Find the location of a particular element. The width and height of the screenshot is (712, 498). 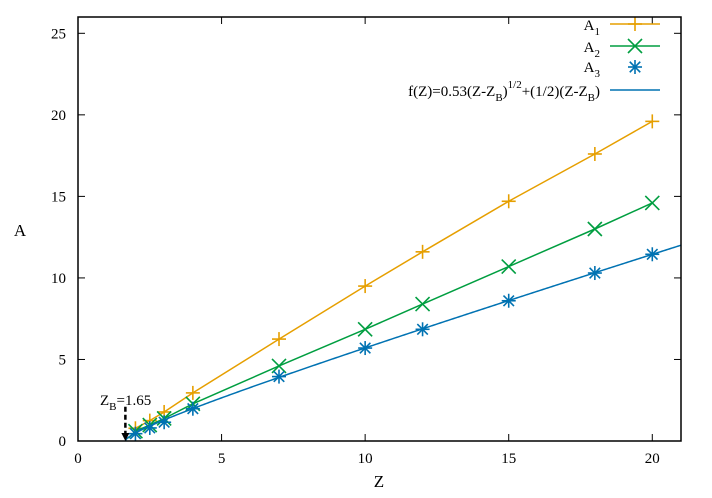

legend-sample-a2 is located at coordinates (635, 46).